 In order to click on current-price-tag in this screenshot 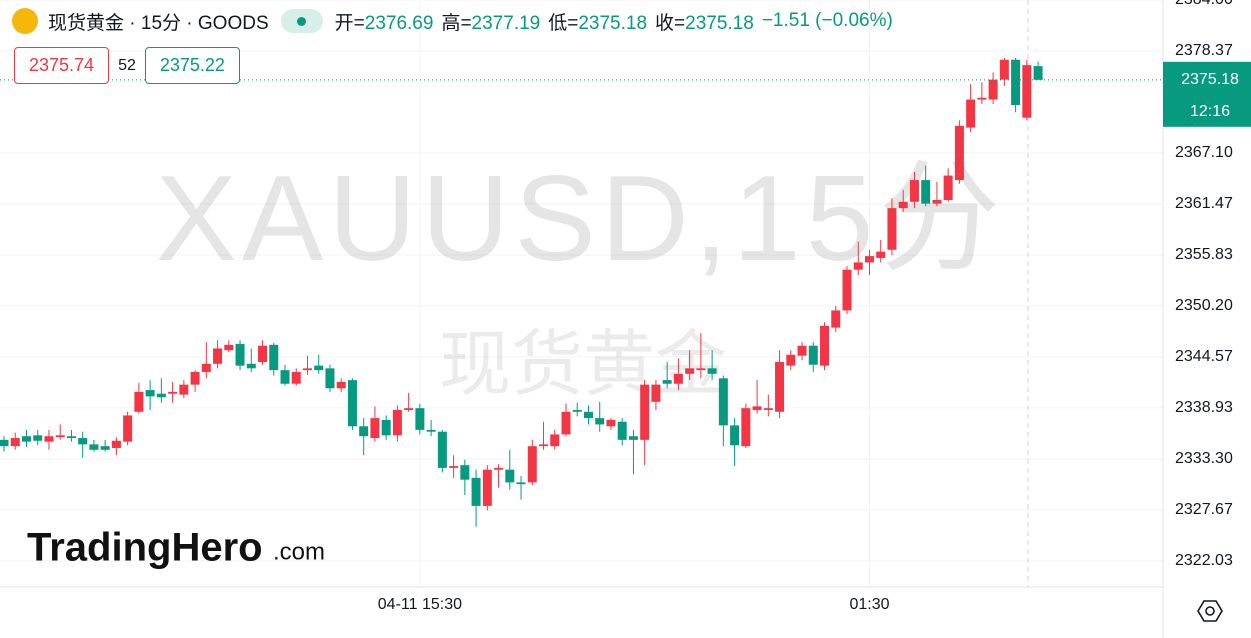, I will do `click(1207, 94)`.